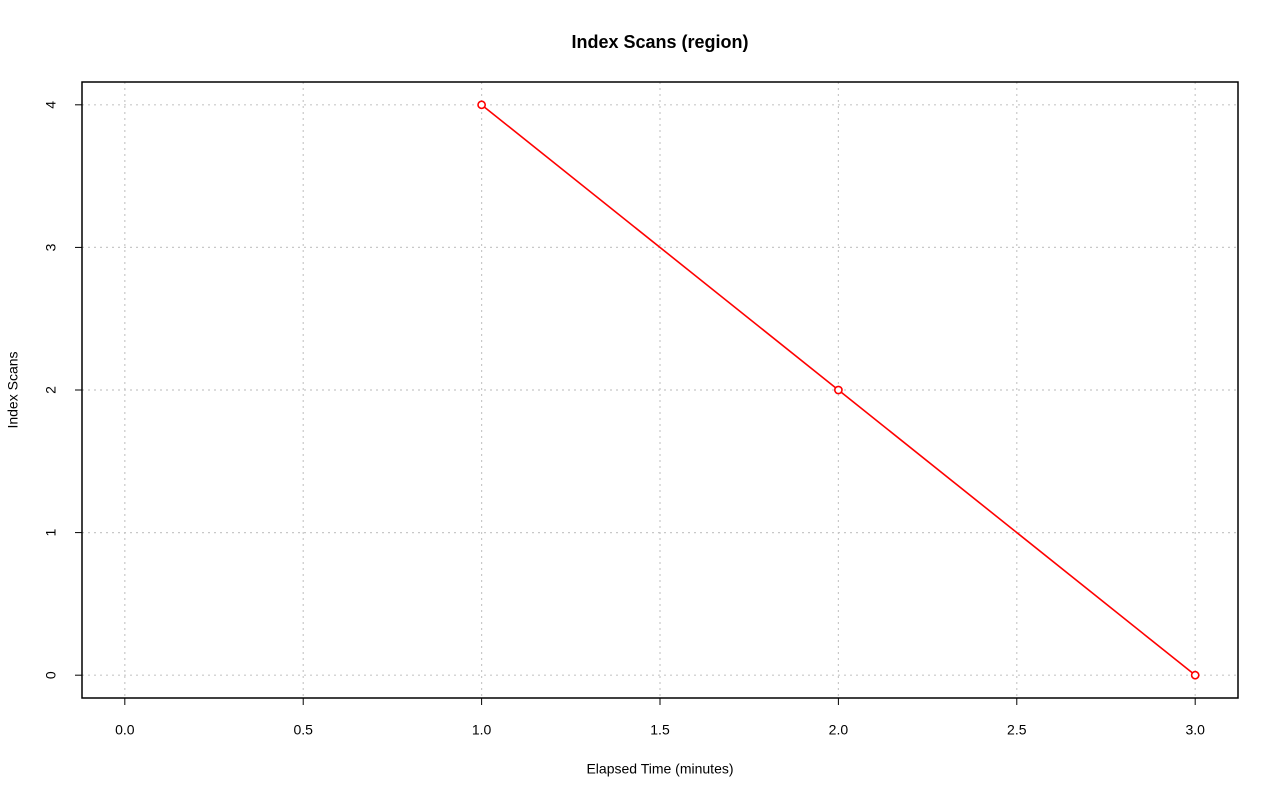  I want to click on y-tick-label: 1, so click(51, 532).